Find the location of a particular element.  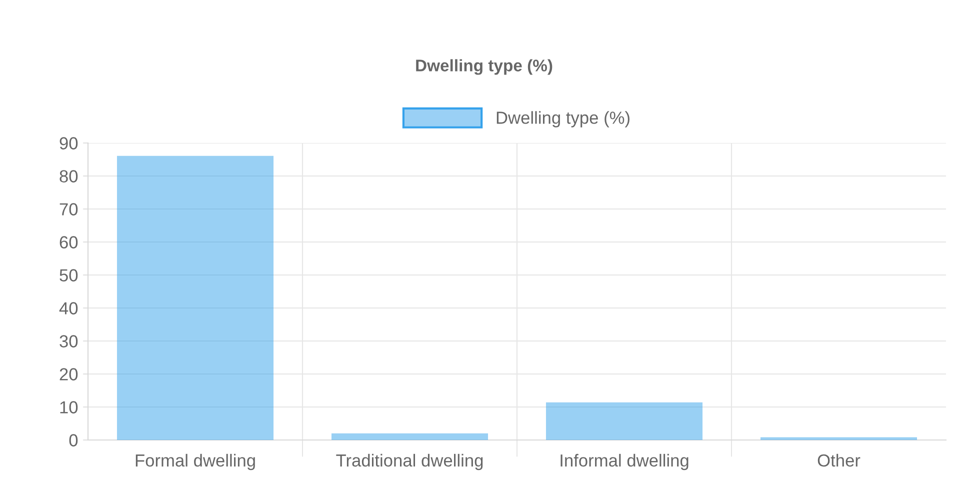

y-tick-label: 90 is located at coordinates (69, 143).